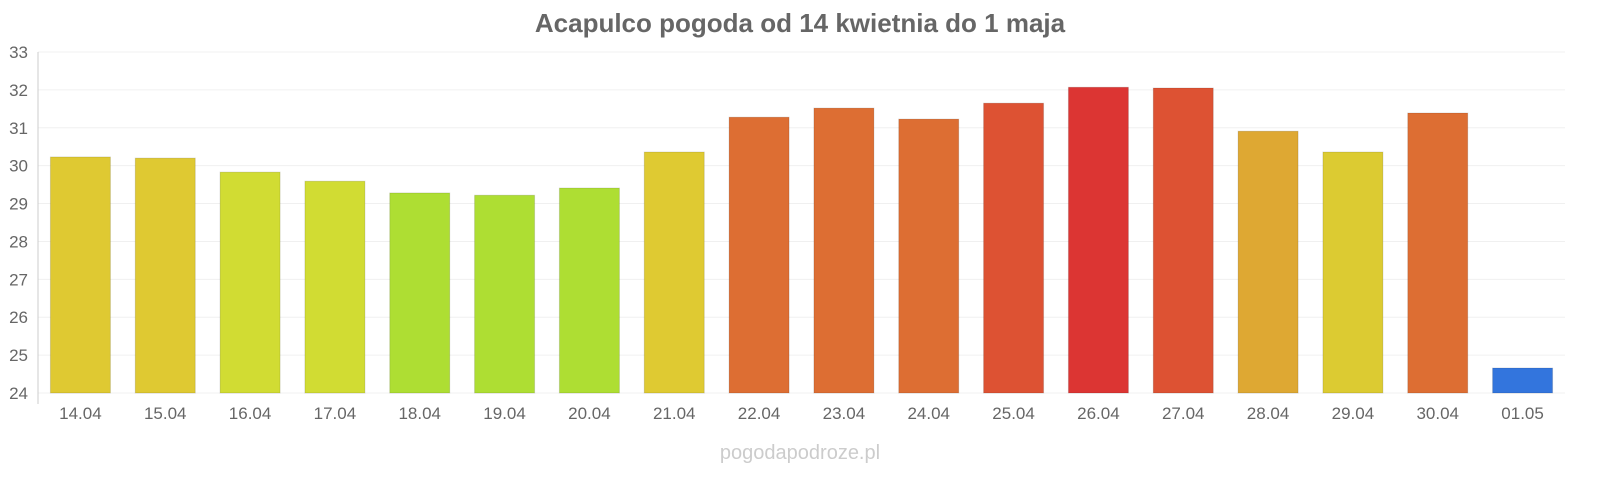 Image resolution: width=1600 pixels, height=485 pixels. What do you see at coordinates (800, 23) in the screenshot?
I see `chart-title: Acapulco pogoda od 14 kwietnia do 1 maja` at bounding box center [800, 23].